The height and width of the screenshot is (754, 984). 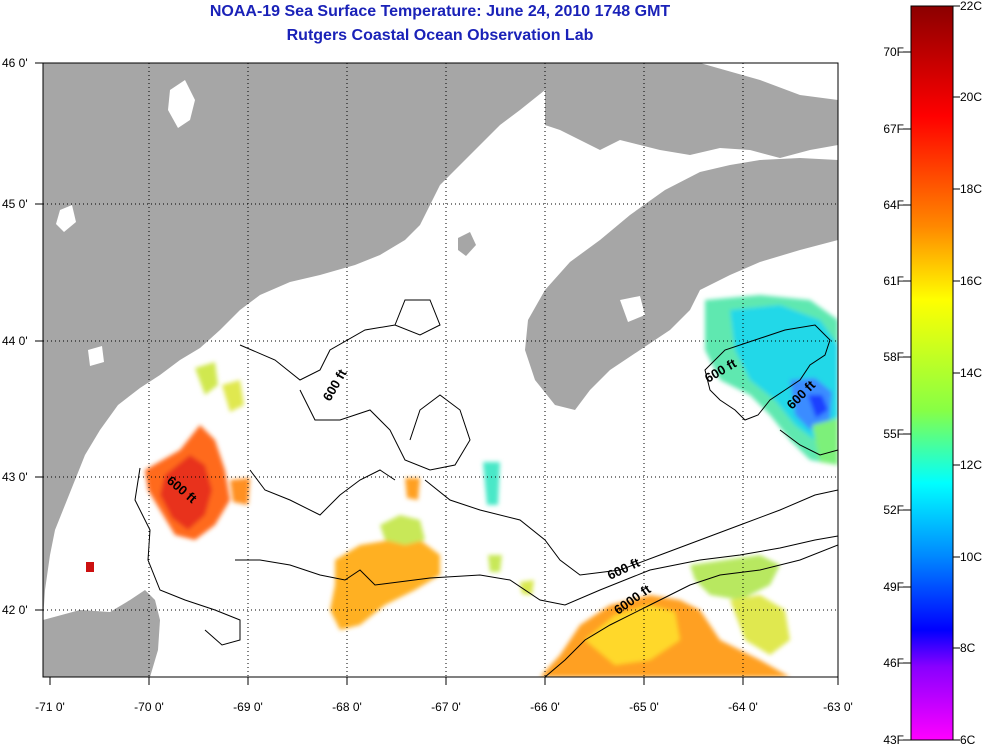 I want to click on colorbar-c-label: 18C, so click(x=971, y=189).